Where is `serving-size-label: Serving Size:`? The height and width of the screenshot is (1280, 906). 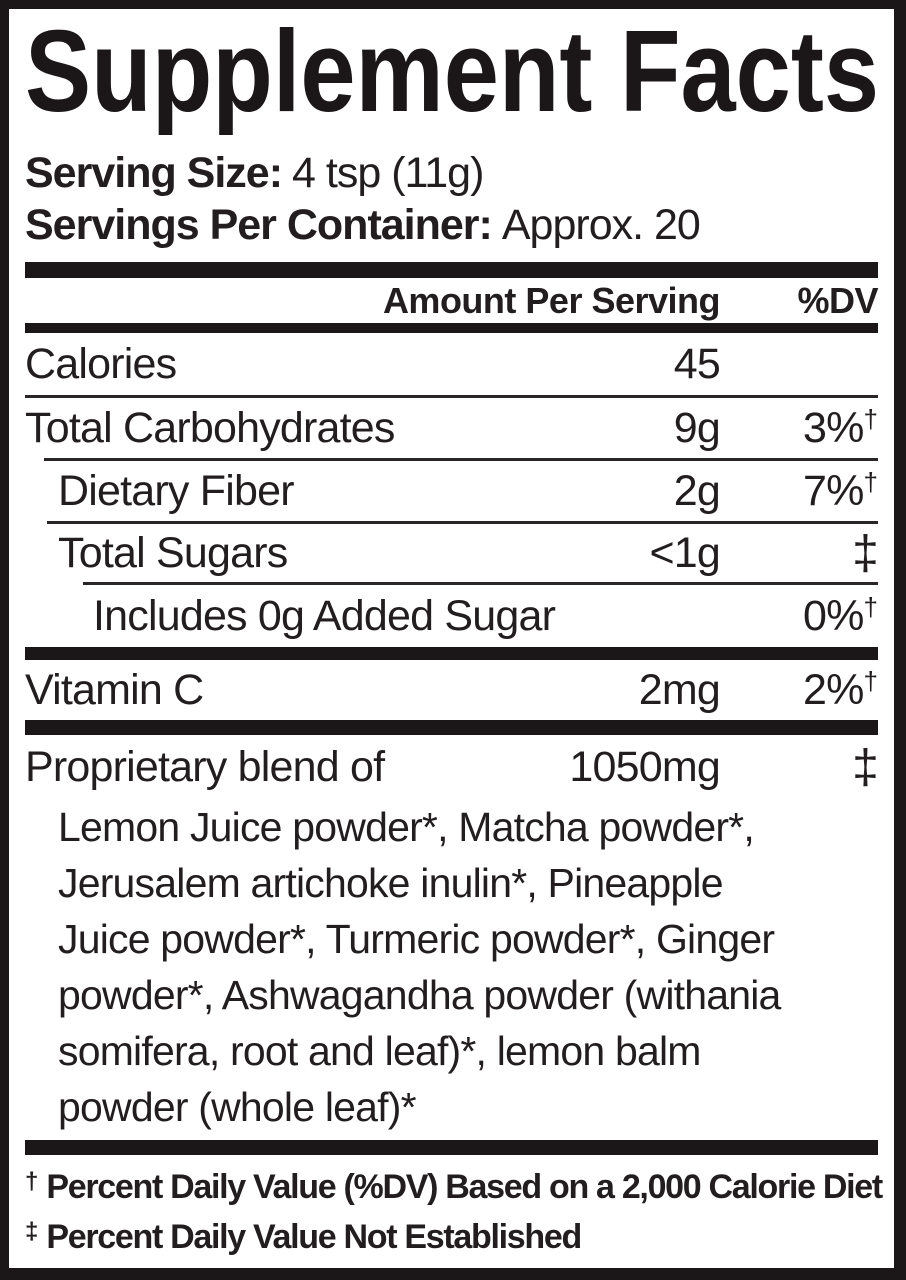
serving-size-label: Serving Size: is located at coordinates (154, 173).